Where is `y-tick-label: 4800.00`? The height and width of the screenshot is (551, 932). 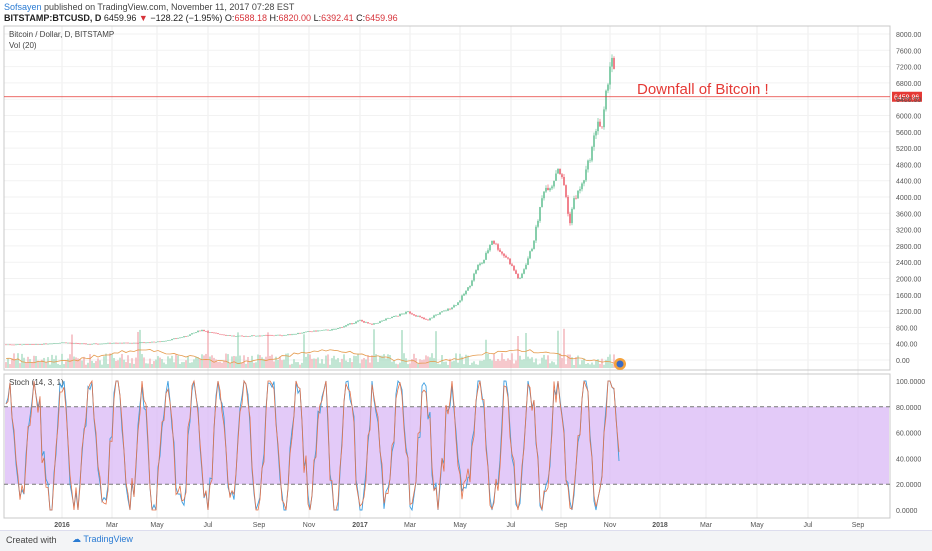 y-tick-label: 4800.00 is located at coordinates (908, 165).